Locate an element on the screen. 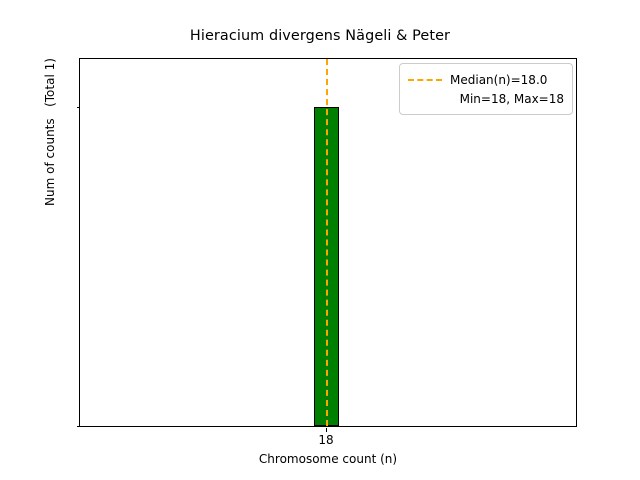 This screenshot has height=480, width=640. median-line is located at coordinates (327, 242).